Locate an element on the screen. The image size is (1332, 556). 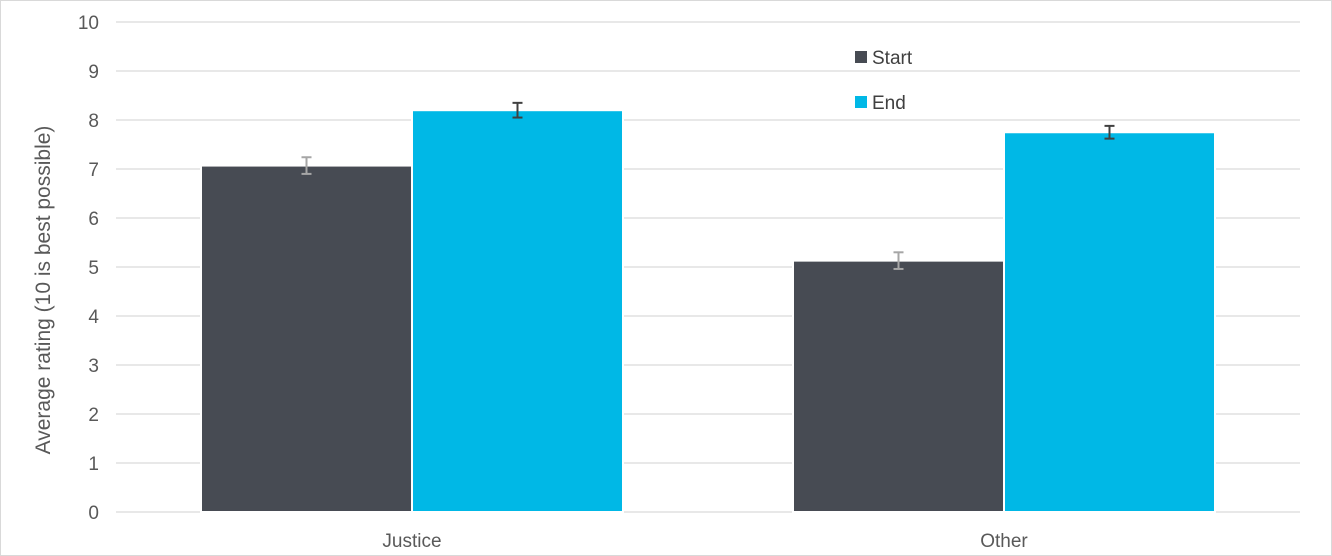
y-axis-title: Average rating (10 is best possible) is located at coordinates (43, 290).